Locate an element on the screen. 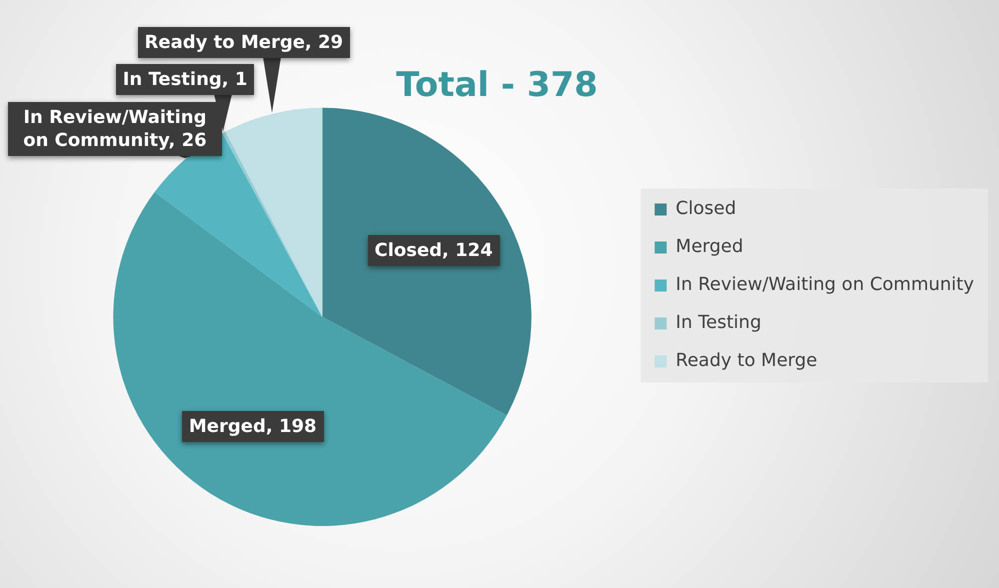 The height and width of the screenshot is (588, 999). legend-label: In Review/Waiting on Community is located at coordinates (825, 285).